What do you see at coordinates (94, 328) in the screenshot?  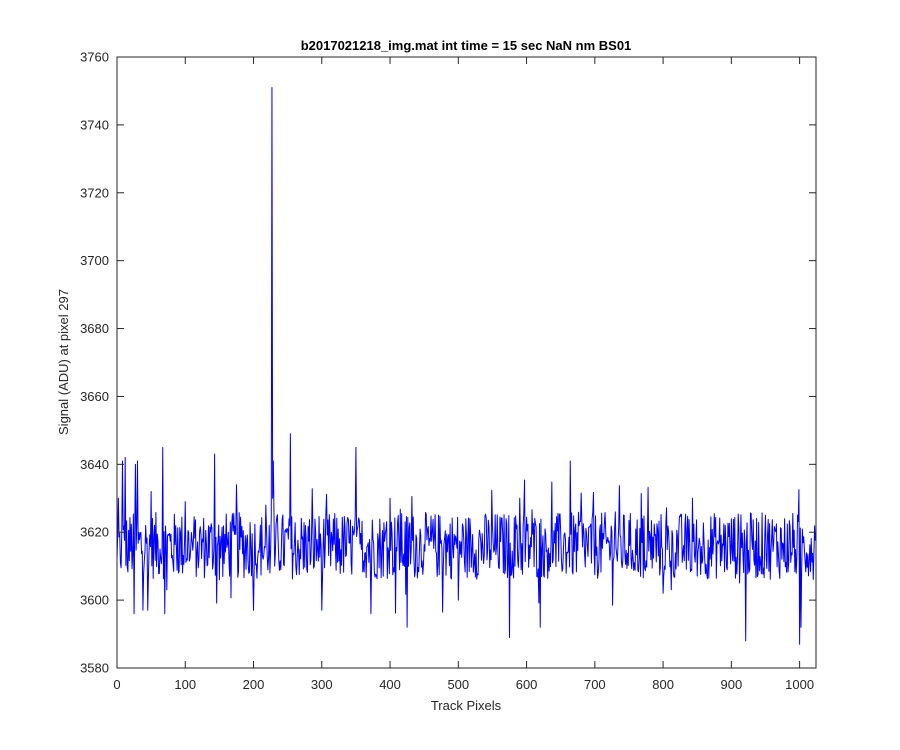 I see `y-tick-label: 3680` at bounding box center [94, 328].